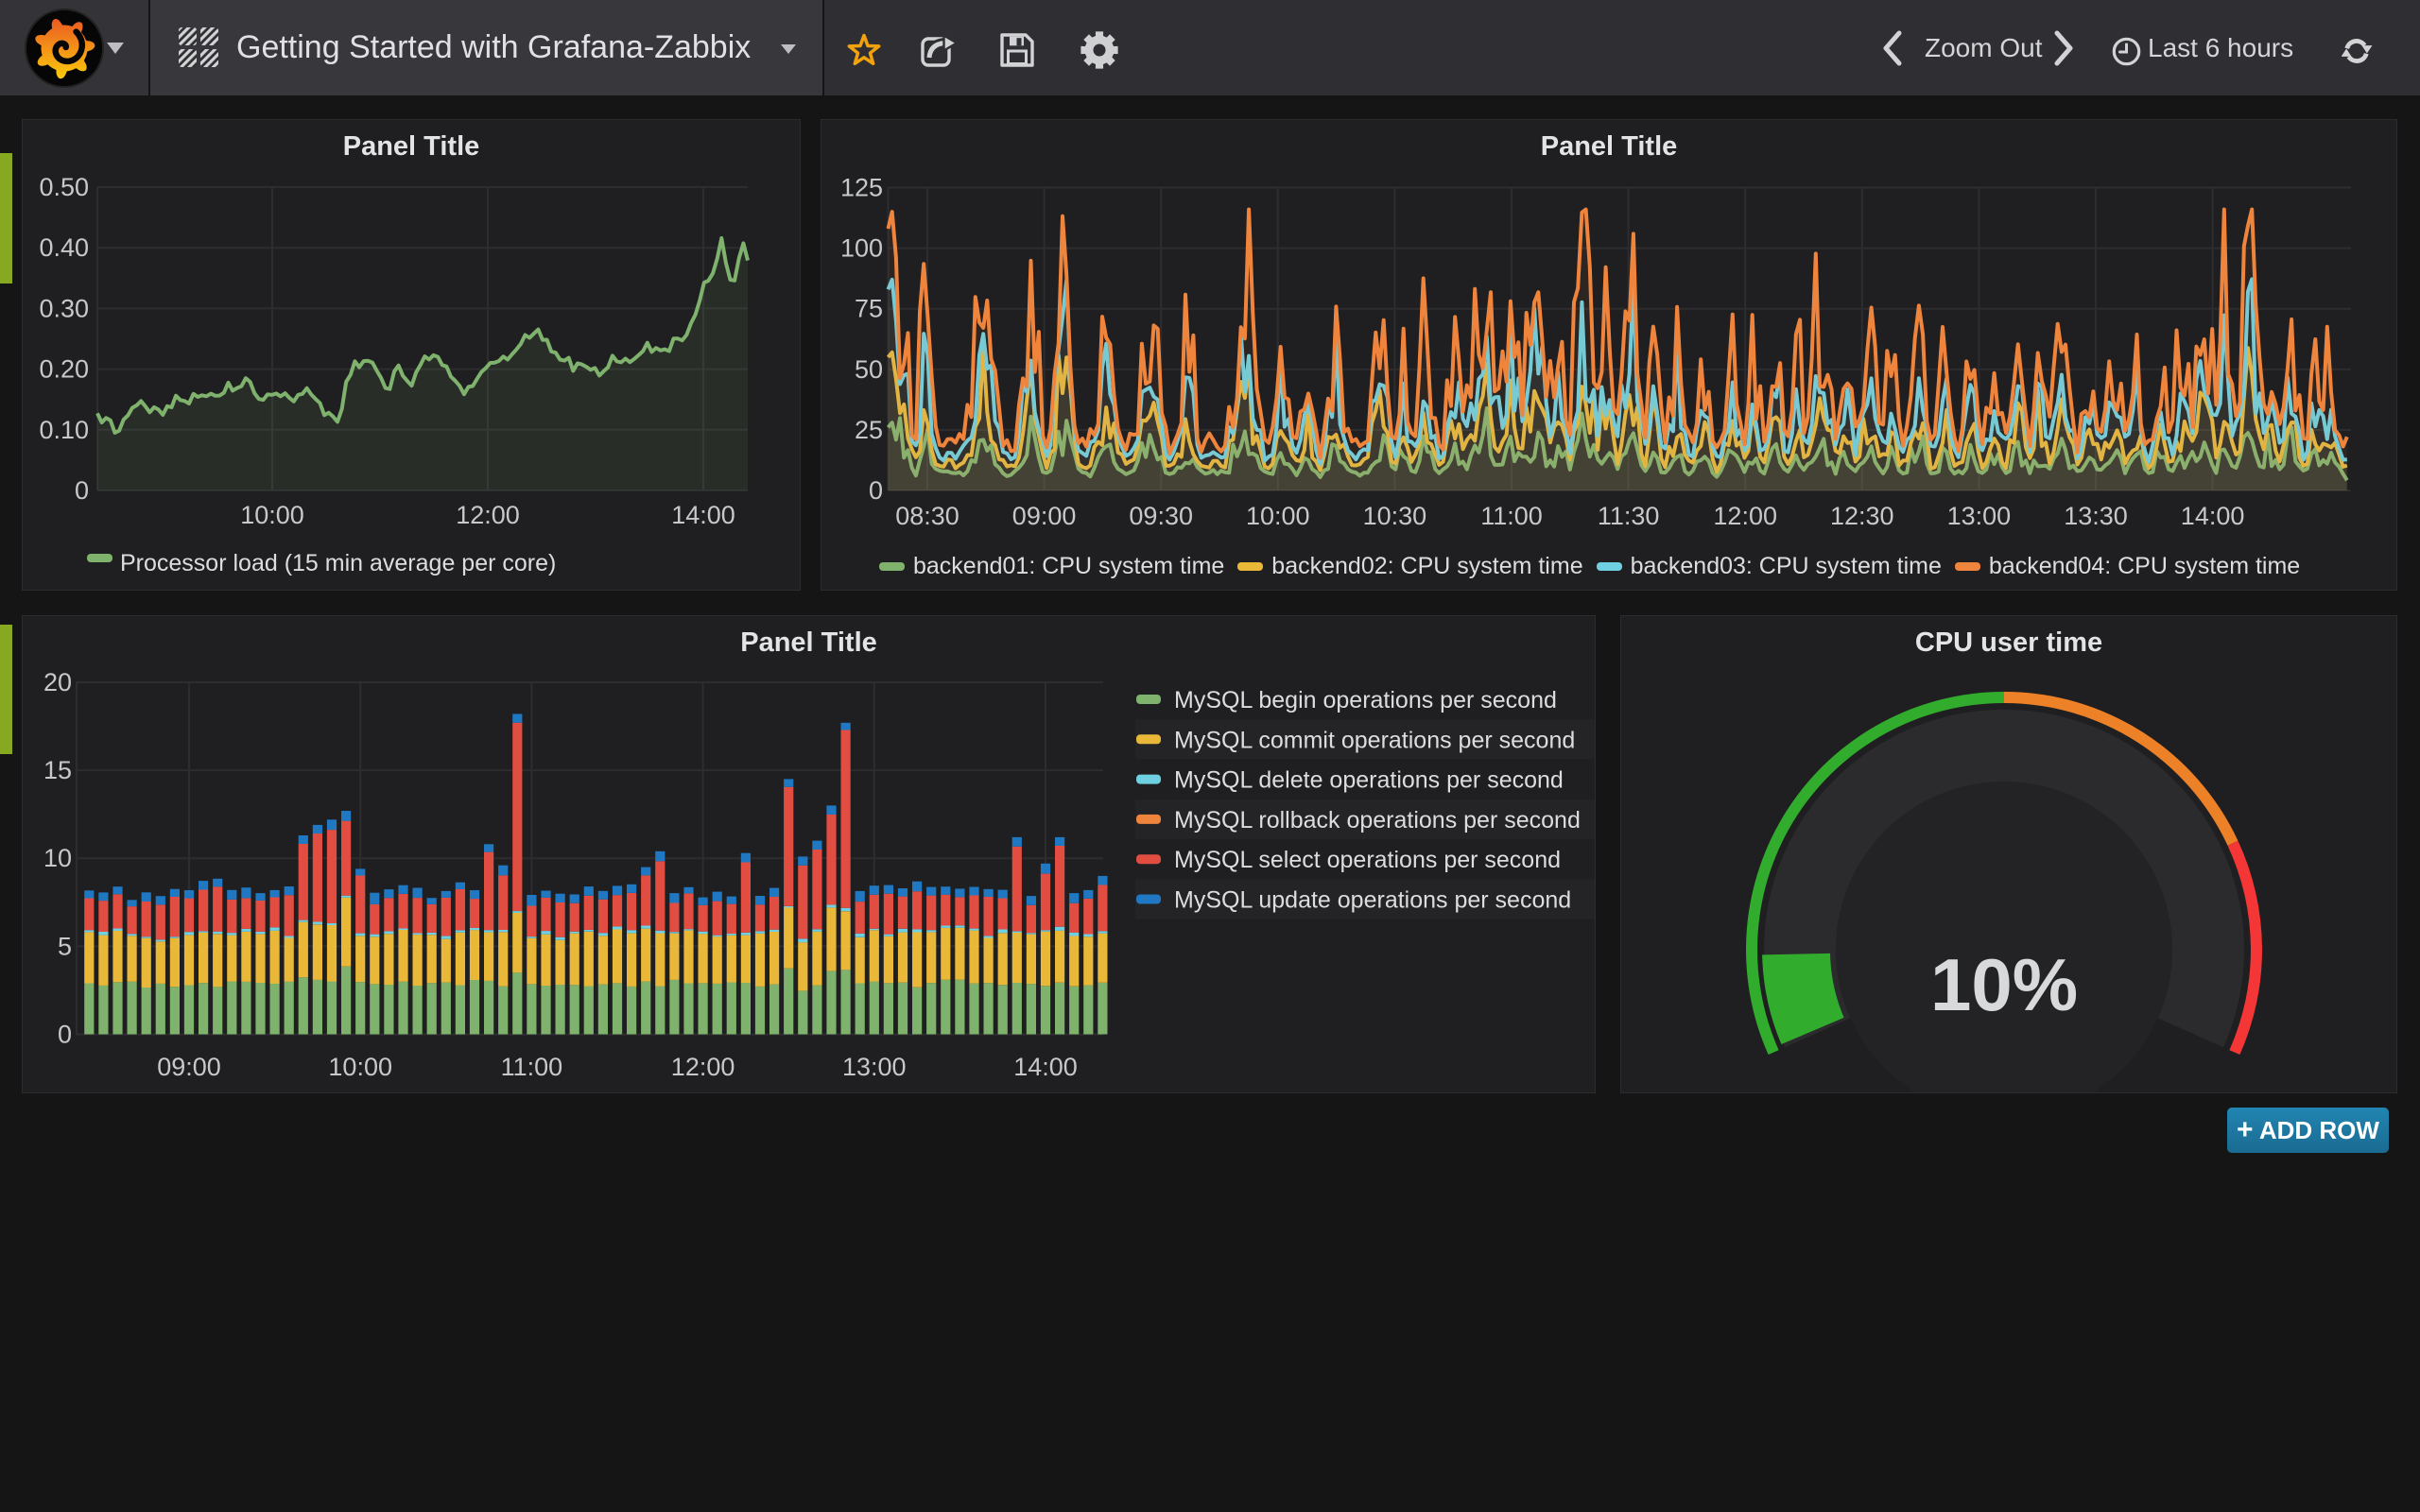  Describe the element at coordinates (1369, 780) in the screenshot. I see `svg-text:MySQL delete operations per se: MySQL delete operations per second` at that location.